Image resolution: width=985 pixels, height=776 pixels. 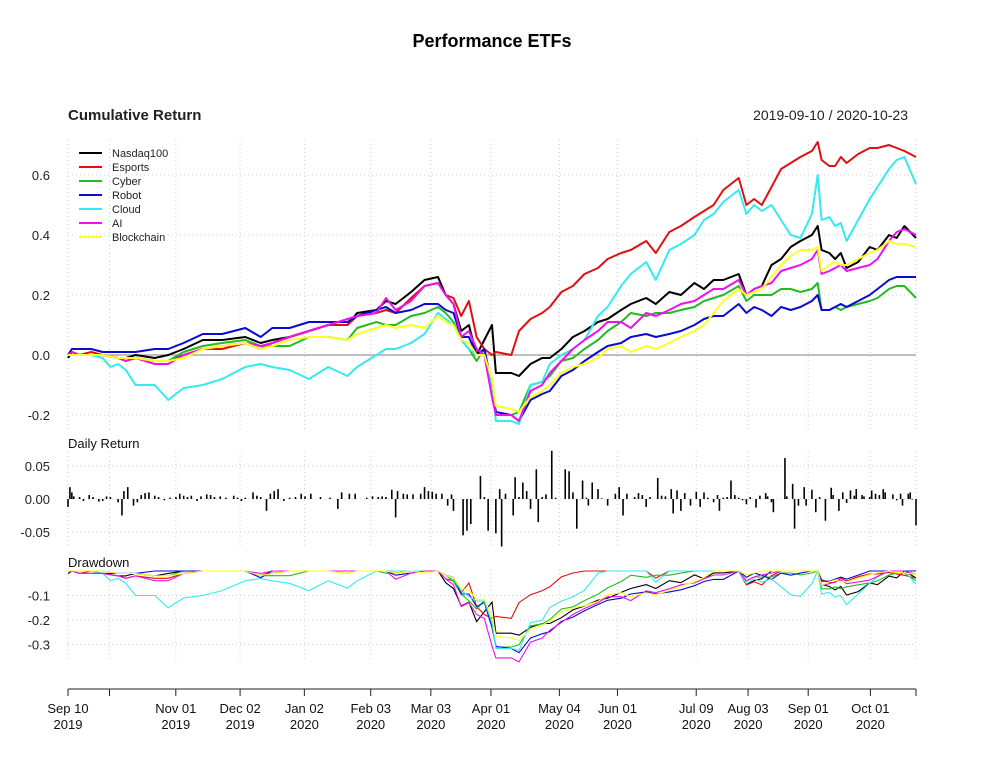 I want to click on legend-label-cloud: Cloud, so click(x=126, y=210).